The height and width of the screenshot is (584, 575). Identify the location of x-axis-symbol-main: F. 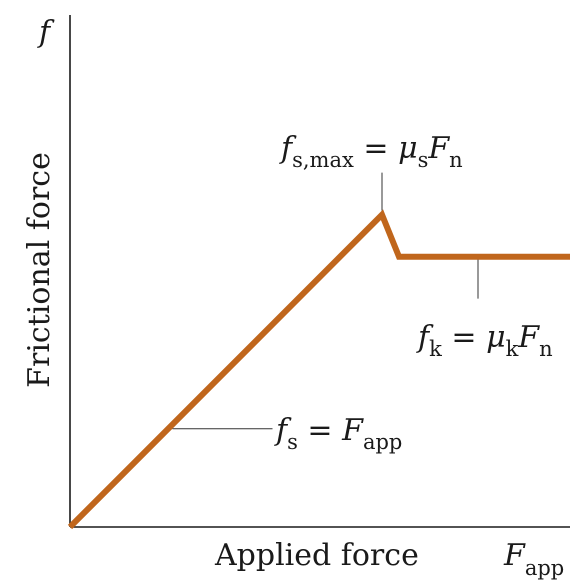
(514, 555).